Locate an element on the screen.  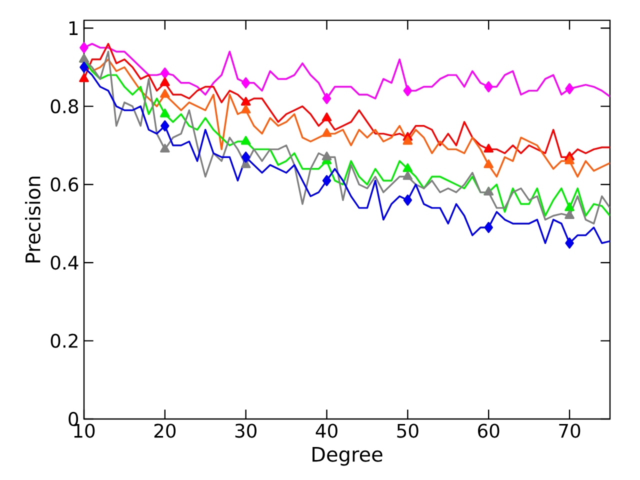
x-tick-label: 60 is located at coordinates (489, 431).